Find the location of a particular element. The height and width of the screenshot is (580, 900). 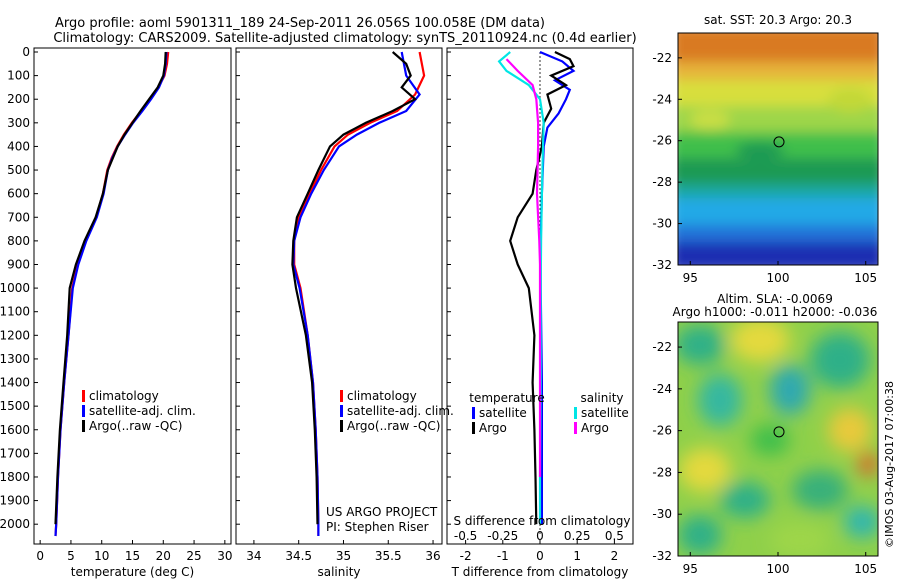

y-tick-label: 100 is located at coordinates (18, 76).